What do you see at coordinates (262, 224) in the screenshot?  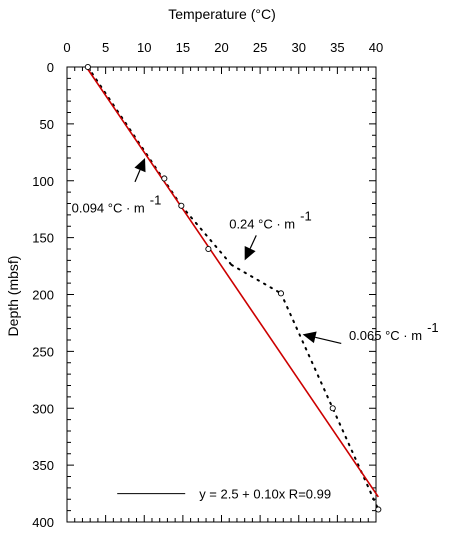 I see `gradient-label: 0.24 °C · m` at bounding box center [262, 224].